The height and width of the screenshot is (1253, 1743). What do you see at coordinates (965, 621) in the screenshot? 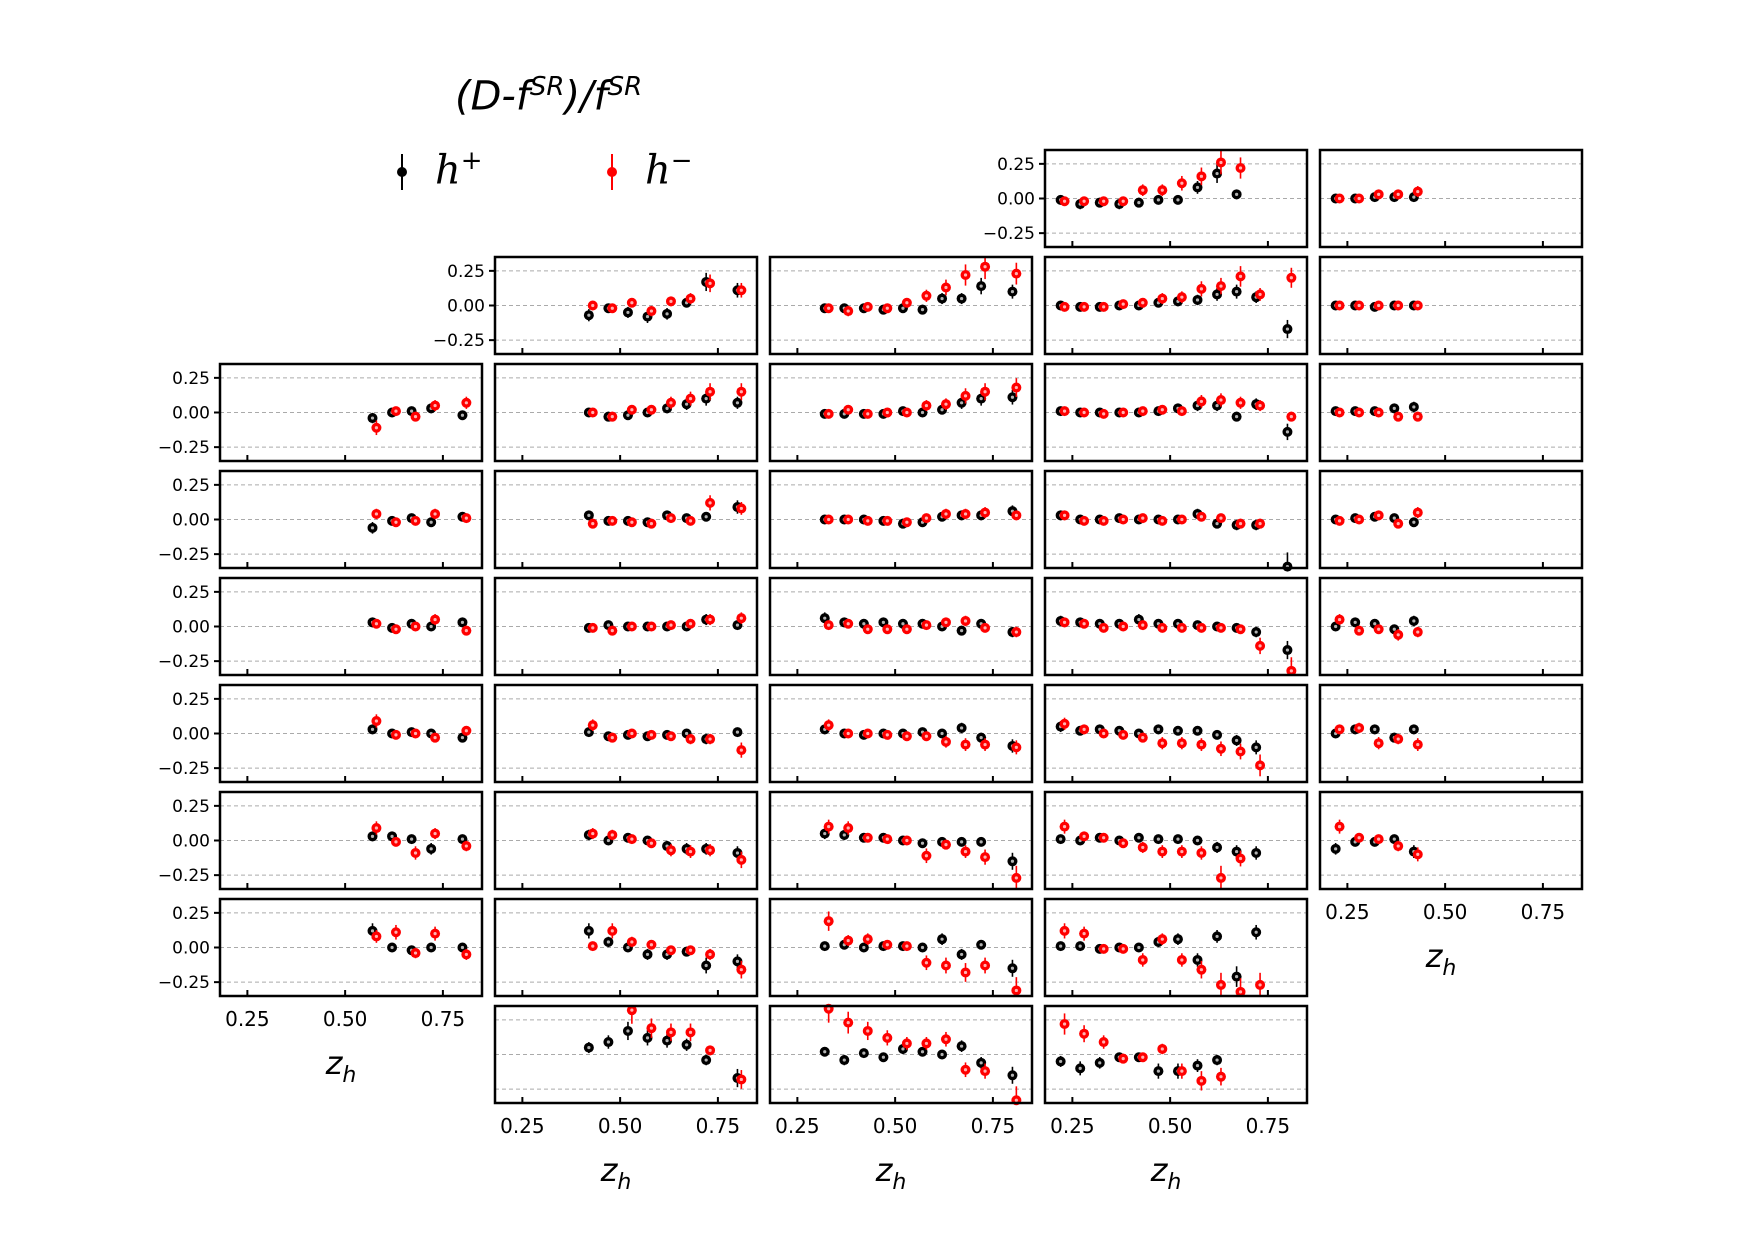
I see `panel-r4-c2-point-center-hminus` at bounding box center [965, 621].